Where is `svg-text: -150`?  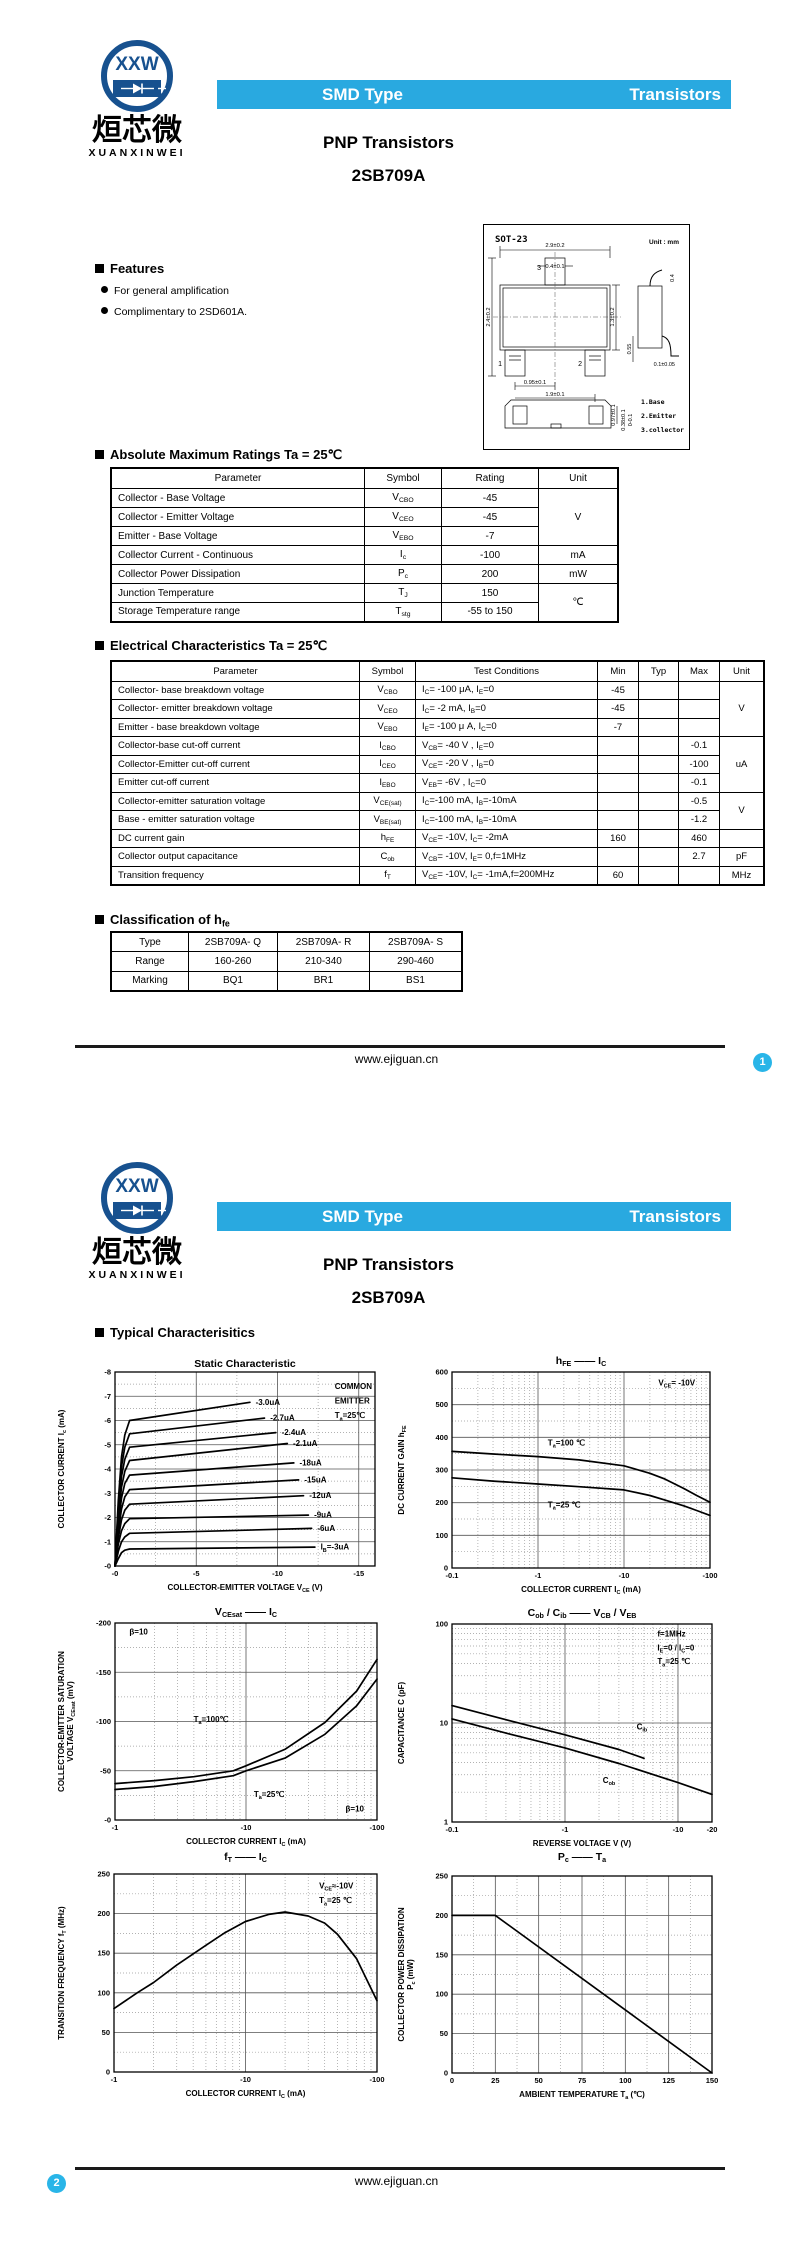 svg-text: -150 is located at coordinates (103, 1672).